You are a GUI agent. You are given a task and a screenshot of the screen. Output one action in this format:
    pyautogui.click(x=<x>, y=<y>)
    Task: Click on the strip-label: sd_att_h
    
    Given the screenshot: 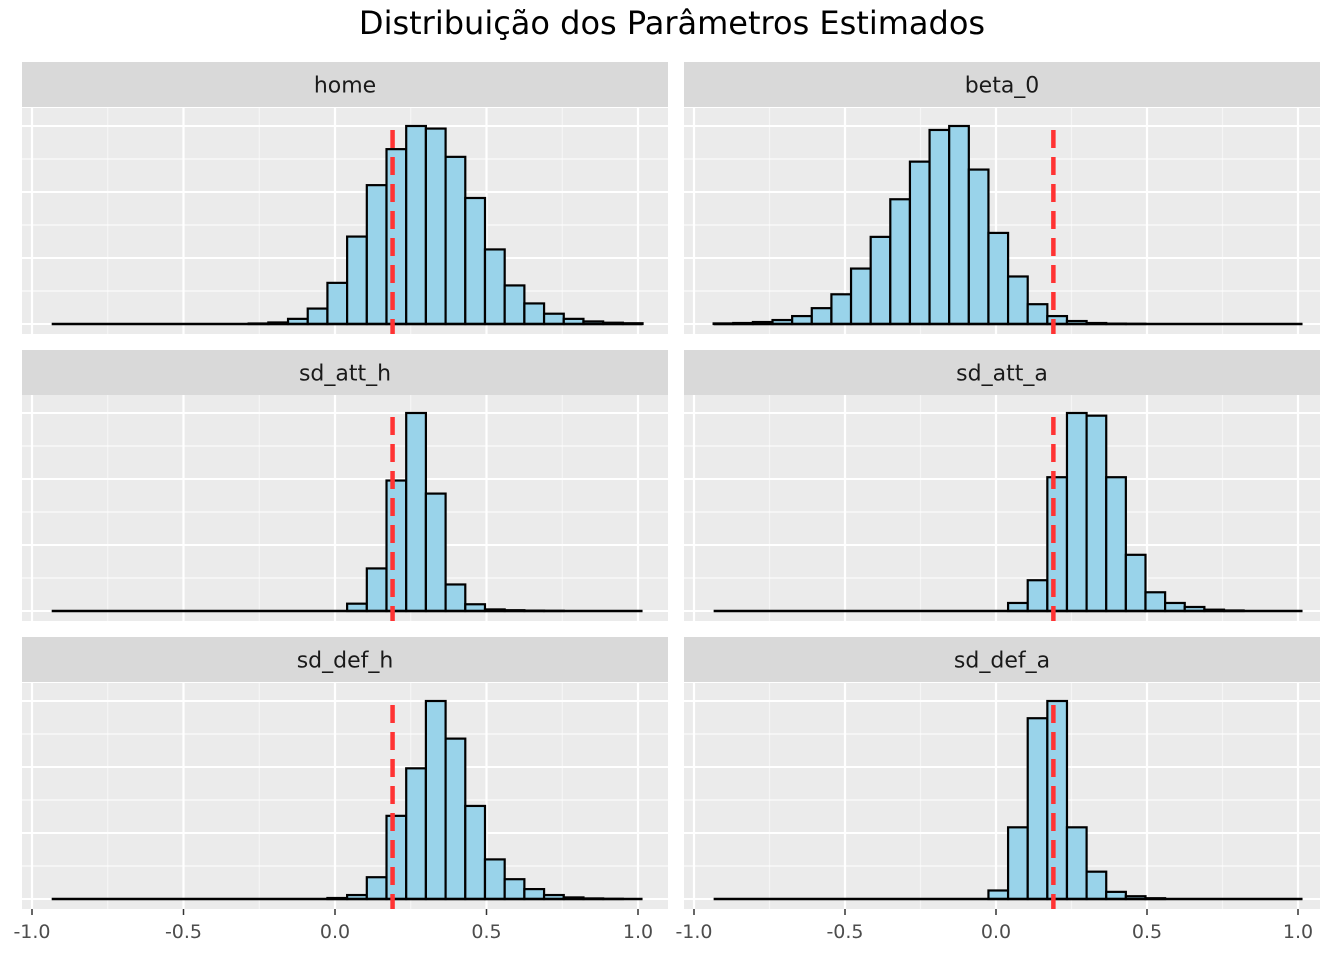 What is the action you would take?
    pyautogui.click(x=345, y=374)
    